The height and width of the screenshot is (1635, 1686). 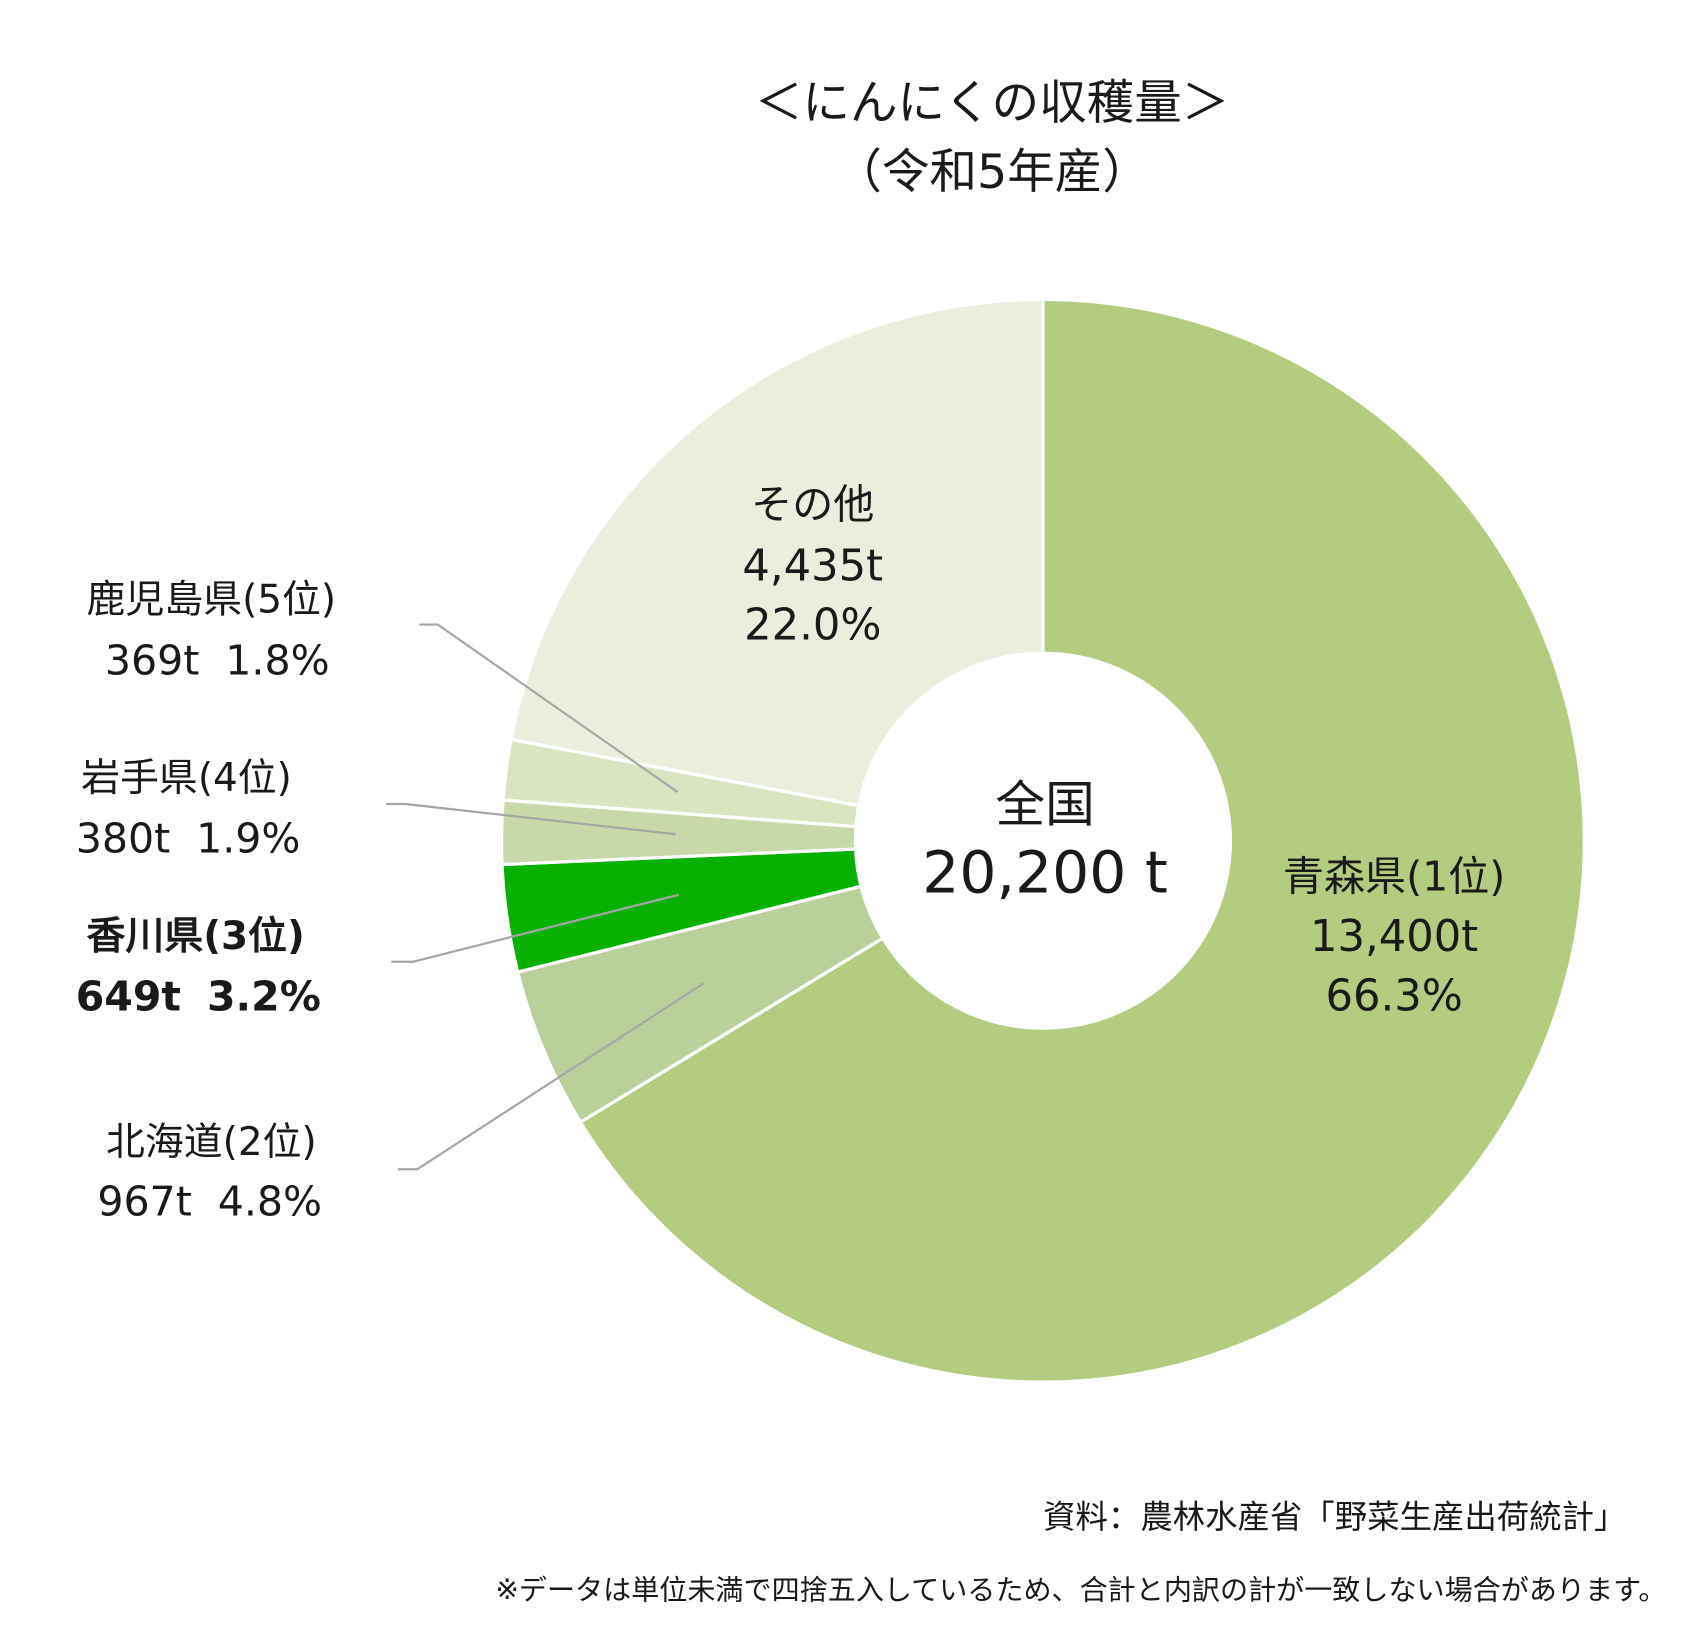 I want to click on chart-title: ＜にんにくの収穫量＞, so click(x=992, y=103).